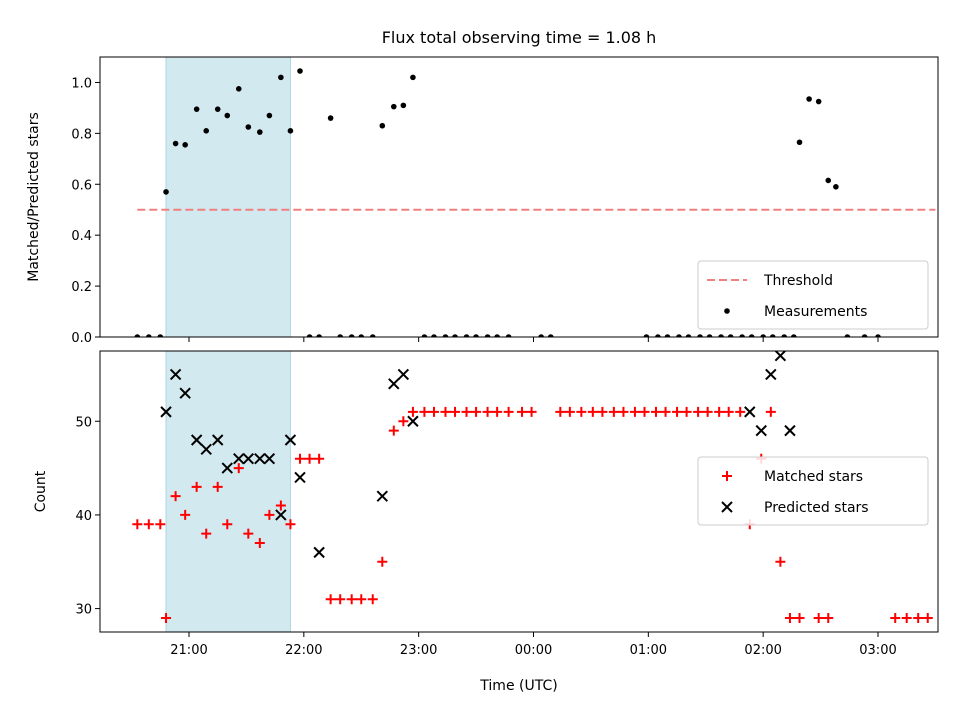 The image size is (960, 720). What do you see at coordinates (519, 37) in the screenshot?
I see `chart-title: Flux total observing time = 1.08 h` at bounding box center [519, 37].